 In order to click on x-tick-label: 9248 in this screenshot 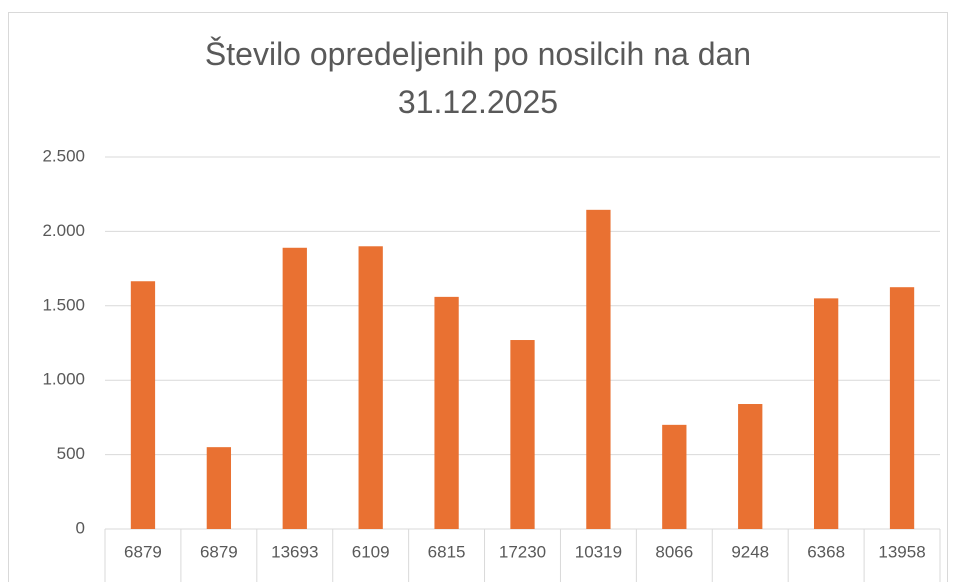, I will do `click(750, 551)`.